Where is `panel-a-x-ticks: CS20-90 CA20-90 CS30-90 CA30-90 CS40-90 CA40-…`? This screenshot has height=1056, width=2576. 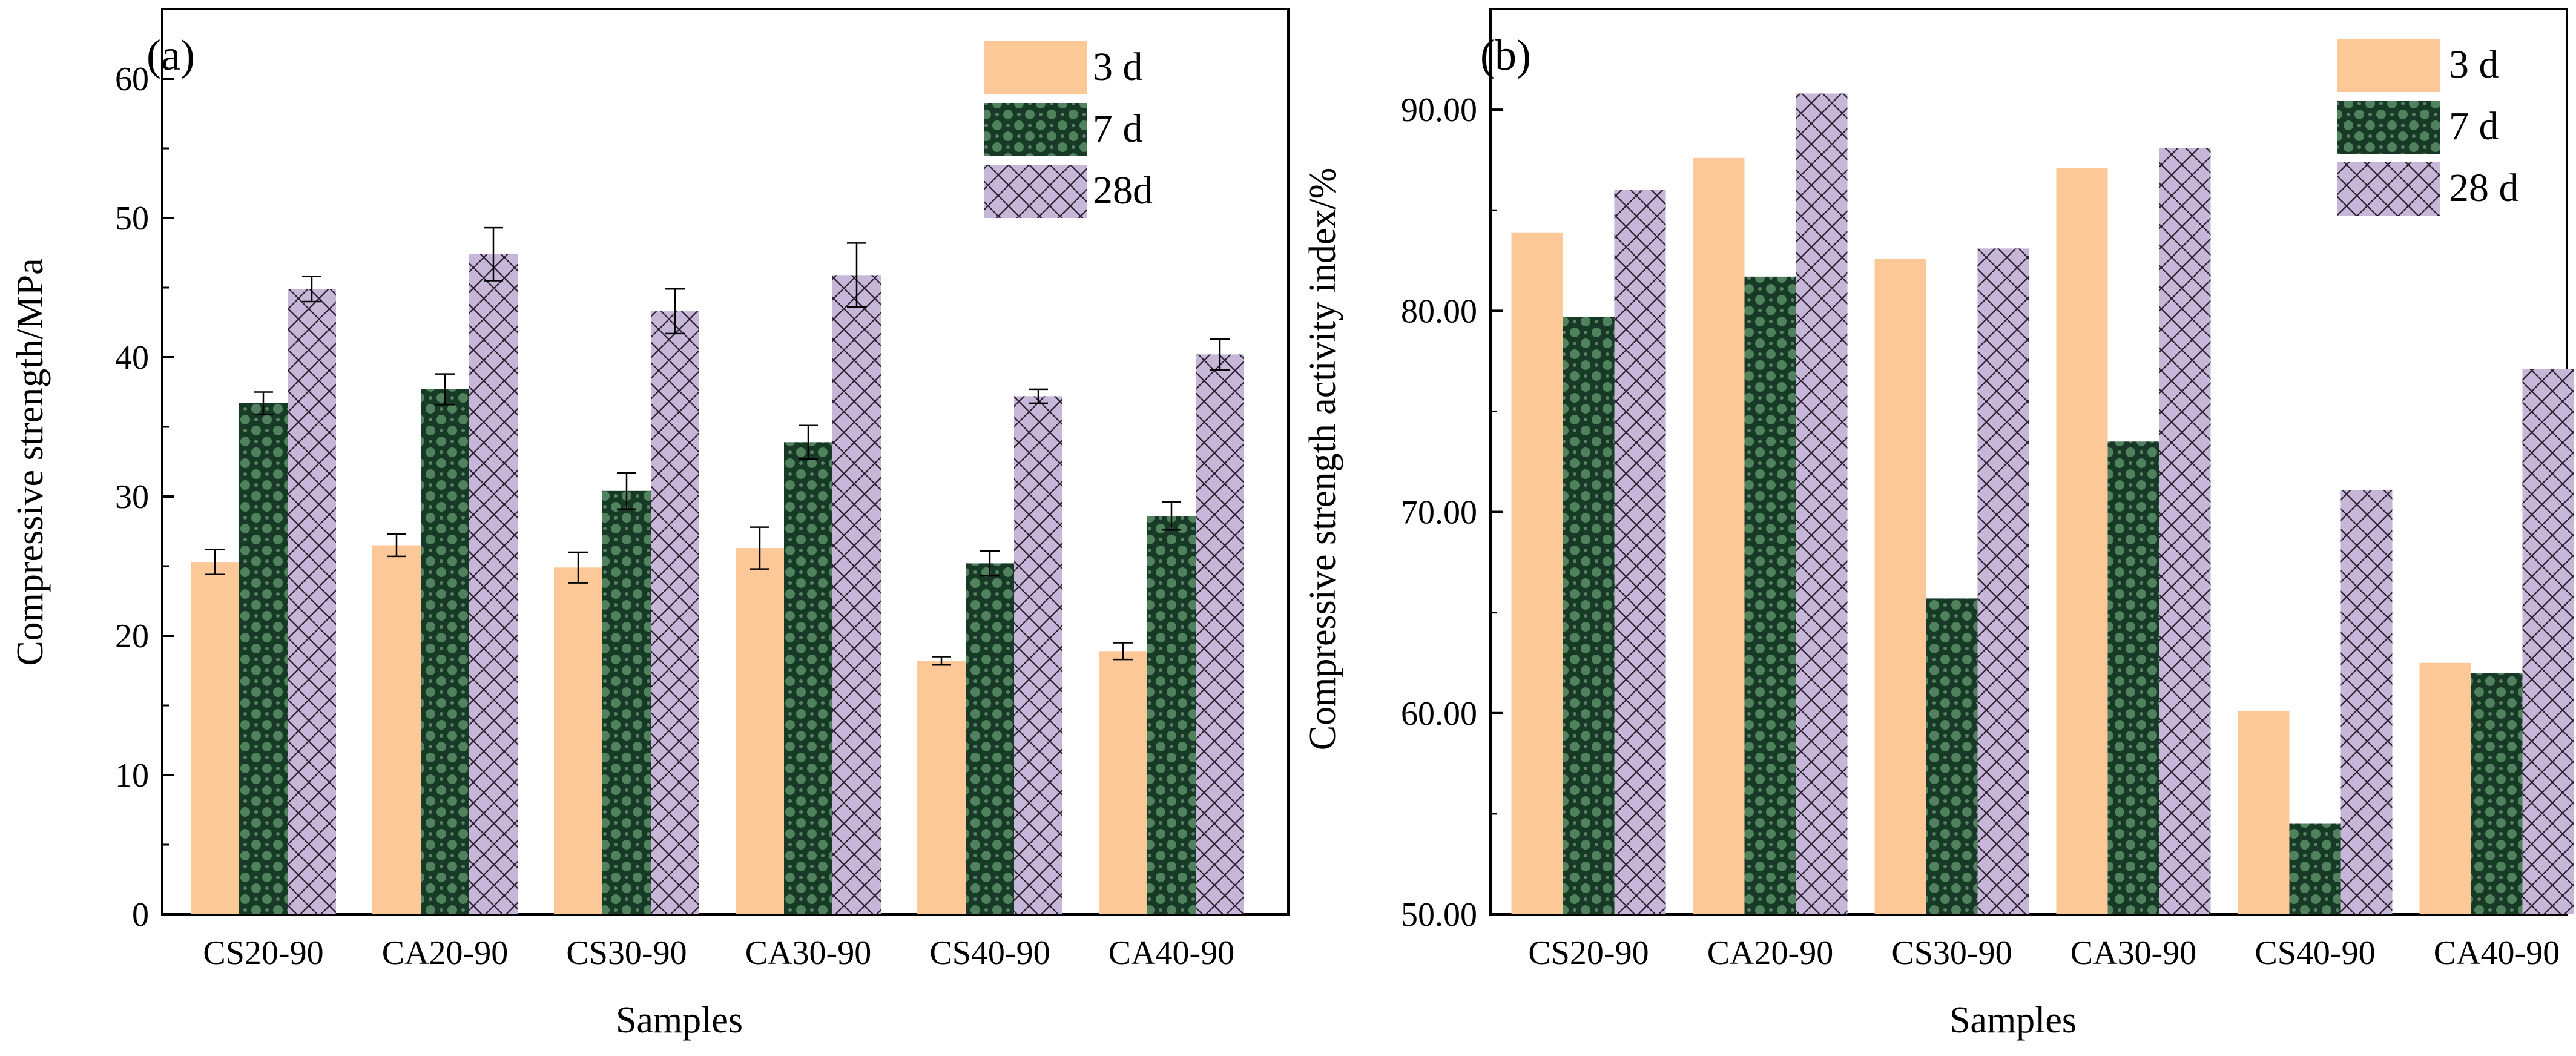
panel-a-x-ticks: CS20-90 CA20-90 CS30-90 CA30-90 CS40-90 CA40-… is located at coordinates (718, 937).